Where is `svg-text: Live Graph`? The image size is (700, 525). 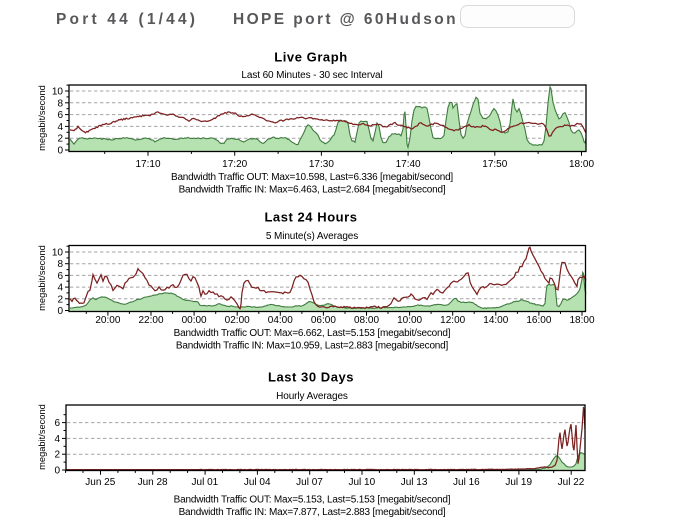
svg-text: Live Graph is located at coordinates (310, 57).